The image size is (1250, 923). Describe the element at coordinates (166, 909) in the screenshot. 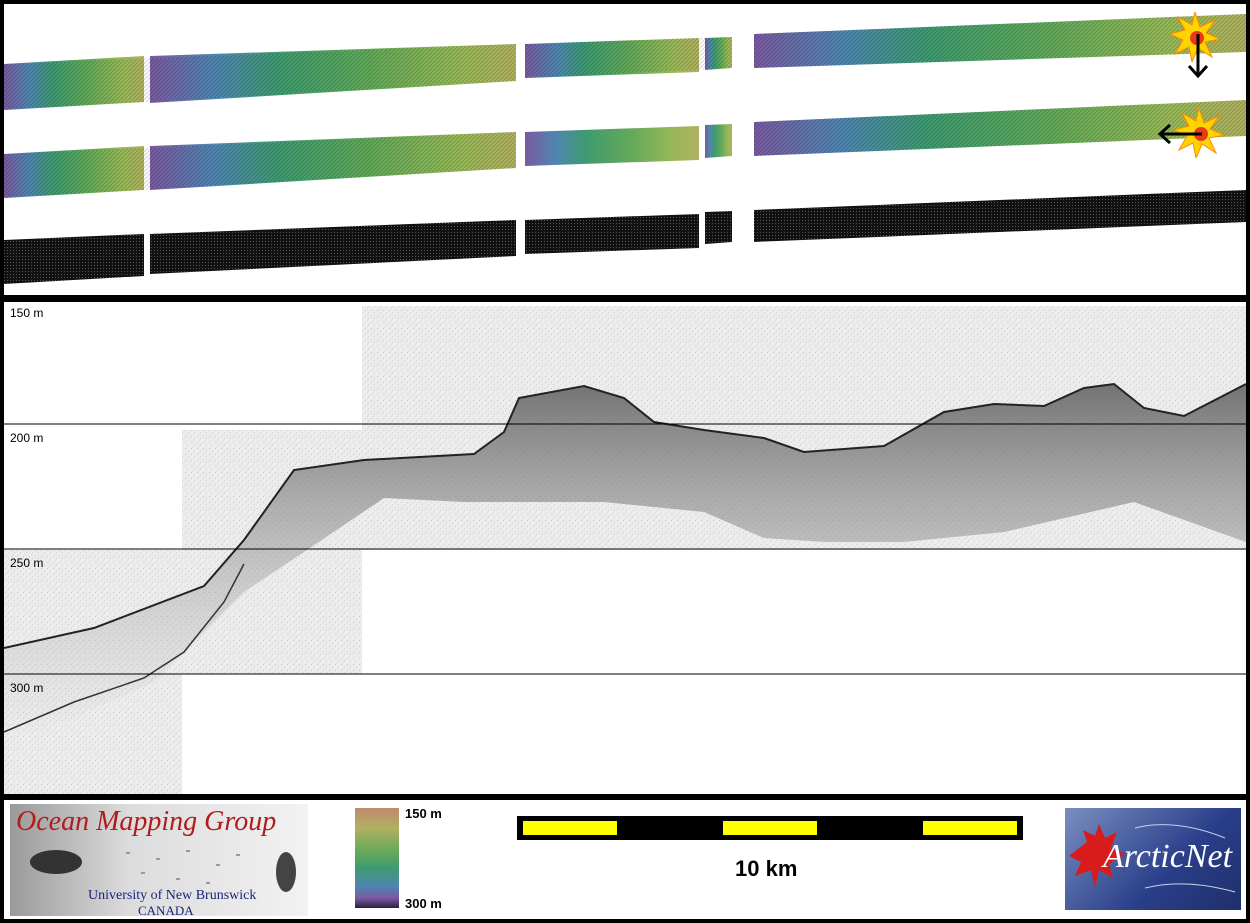

I see `logo-subtitle-country: CANADA` at that location.